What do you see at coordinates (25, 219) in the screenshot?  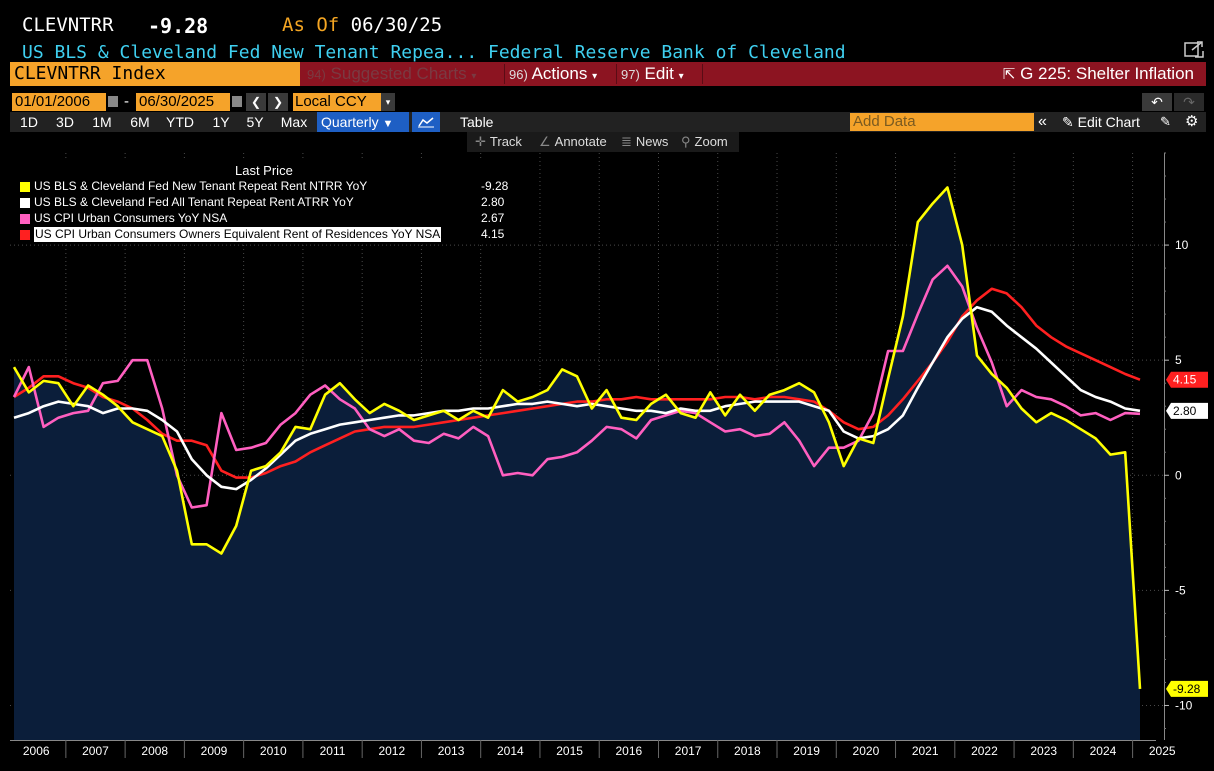 I see `legend-swatch` at bounding box center [25, 219].